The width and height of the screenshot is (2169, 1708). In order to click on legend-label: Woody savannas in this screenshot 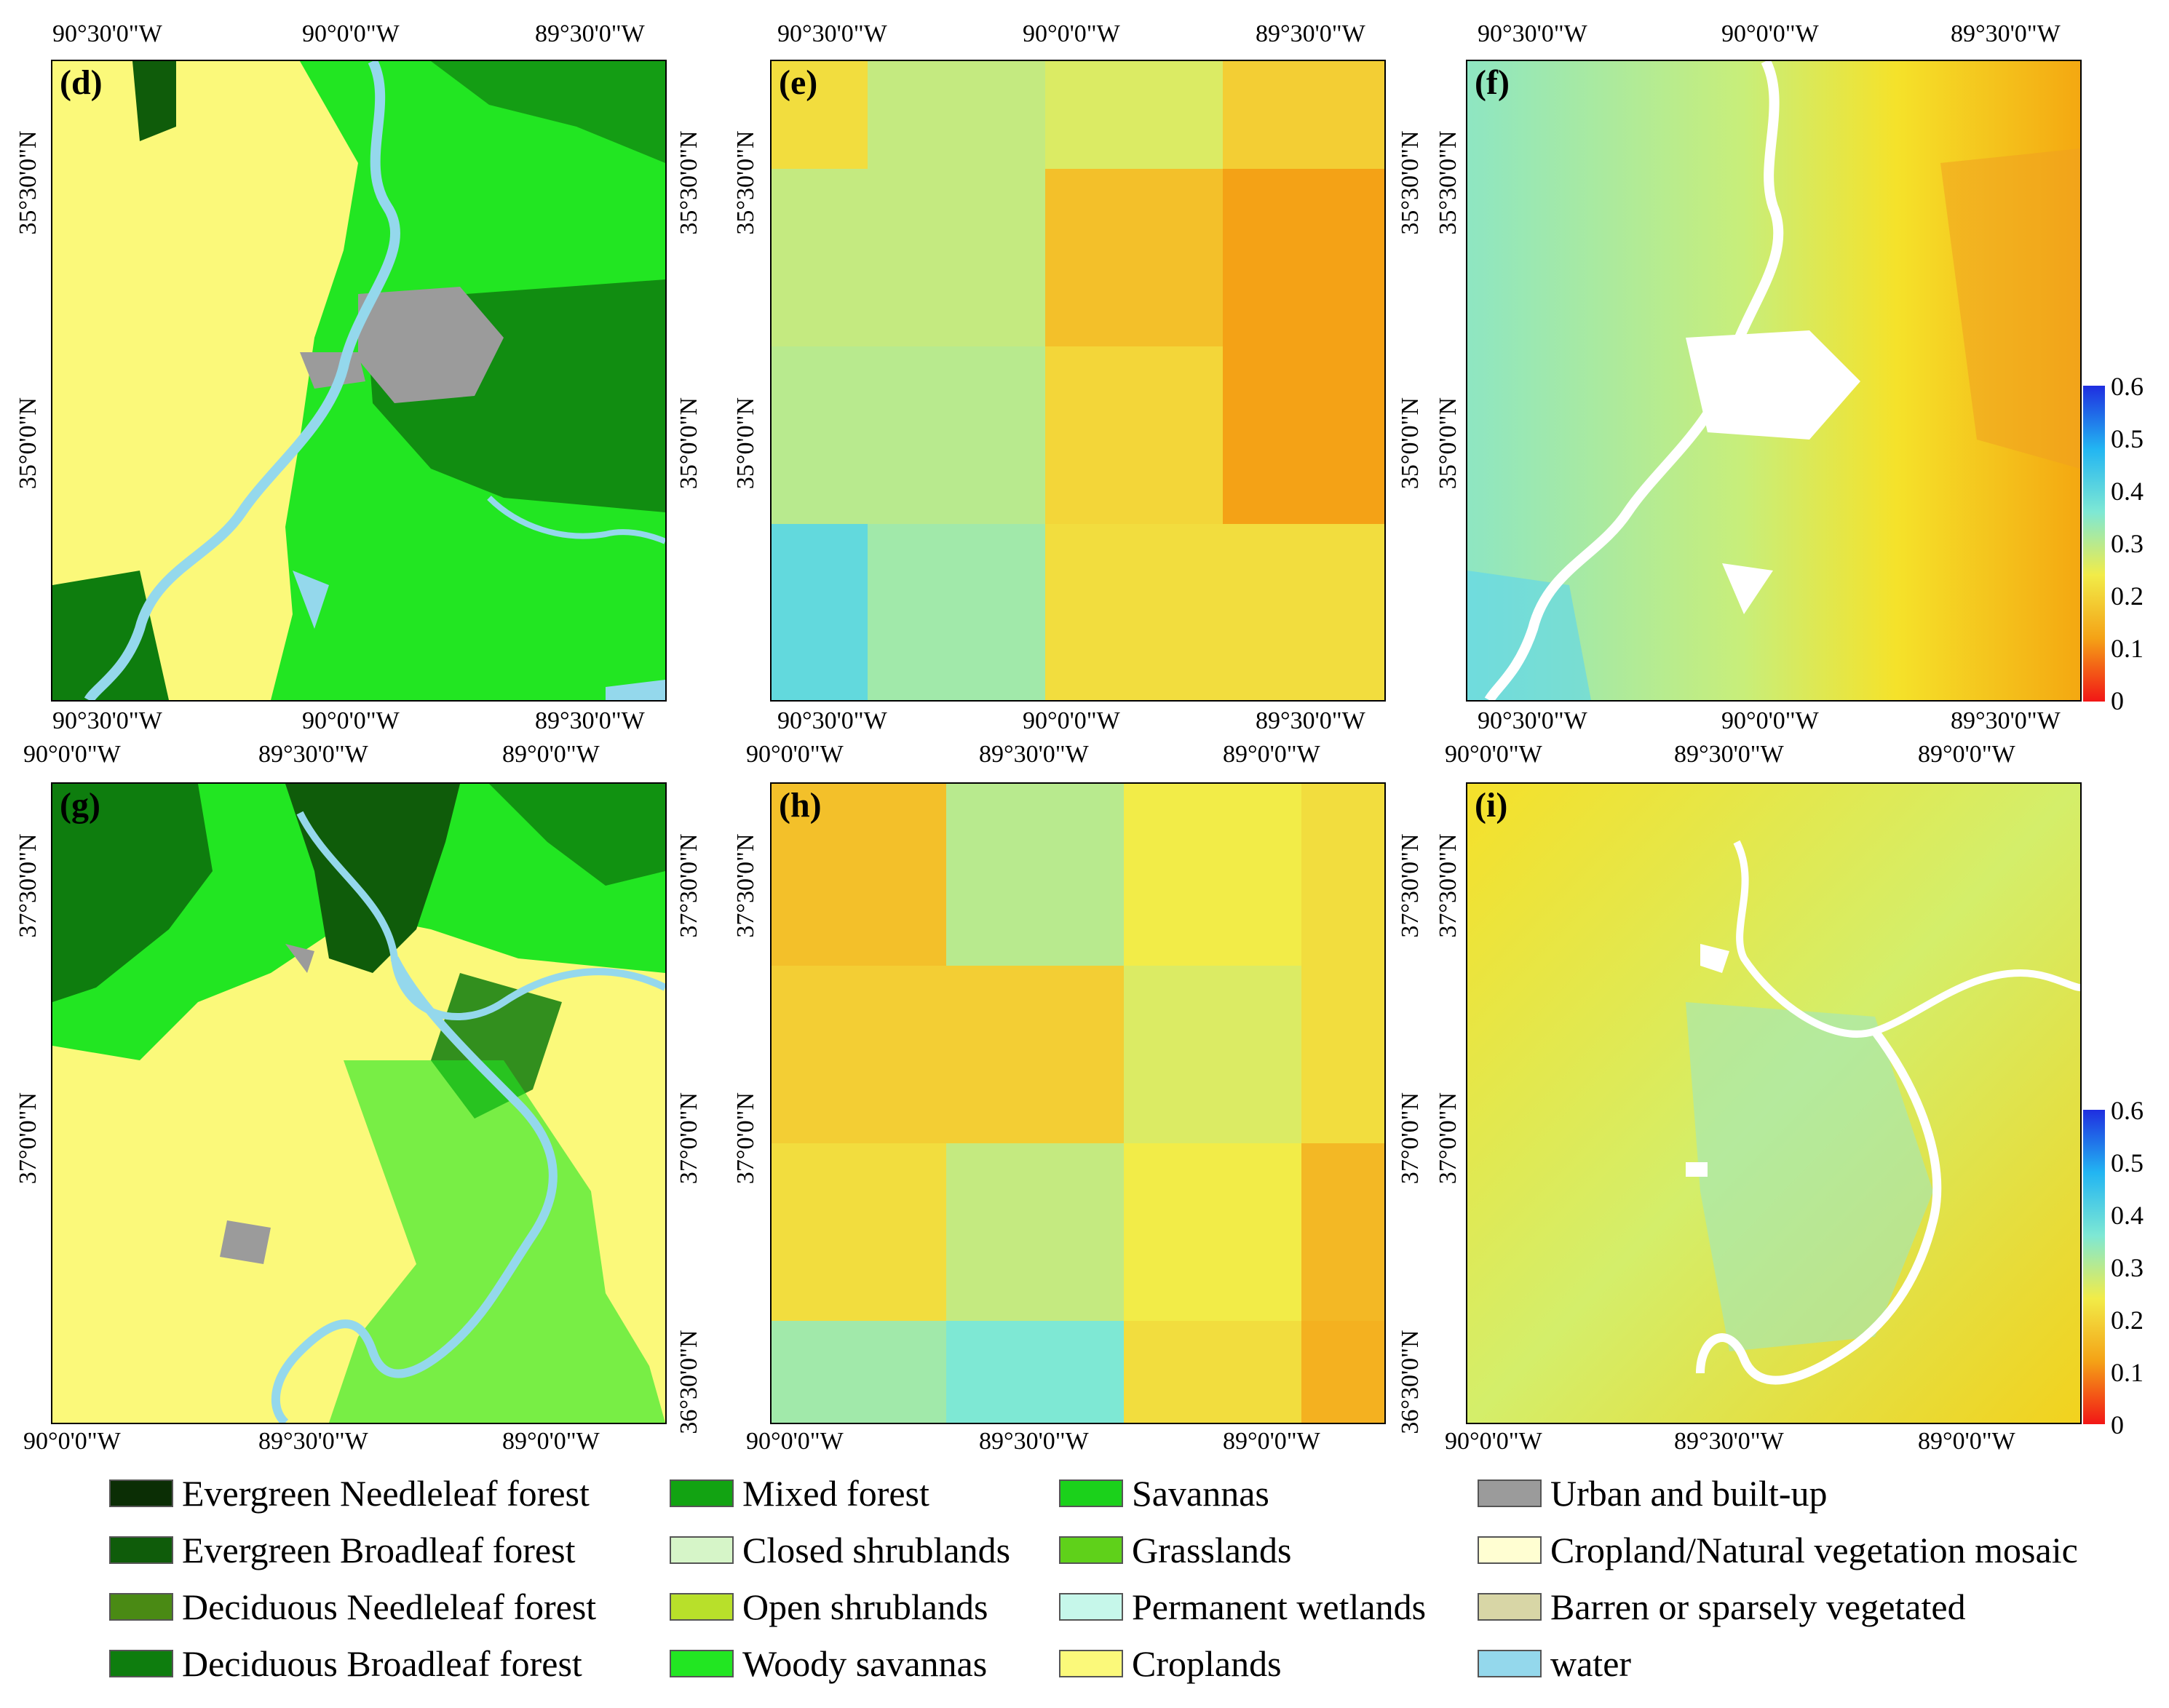, I will do `click(865, 1663)`.